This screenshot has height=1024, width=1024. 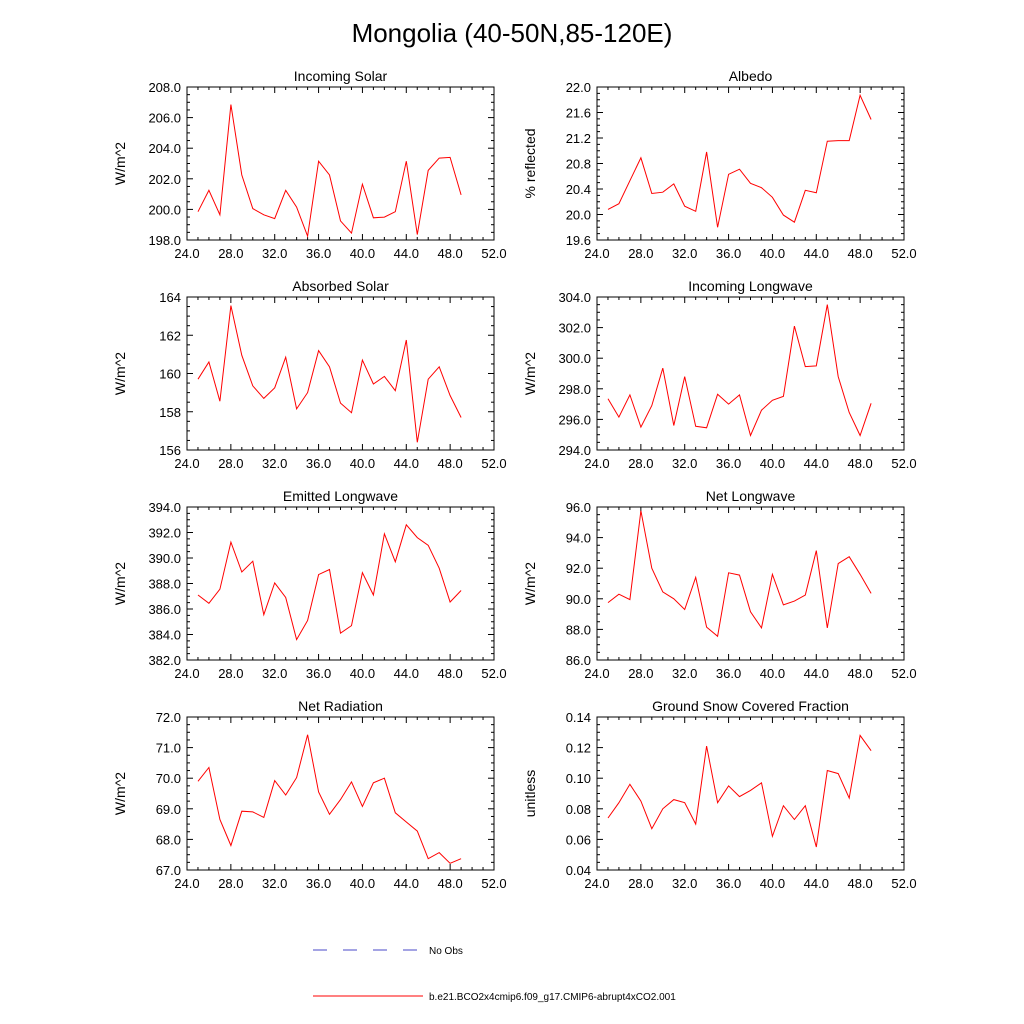 I want to click on y-axis-label: % reflected, so click(x=530, y=163).